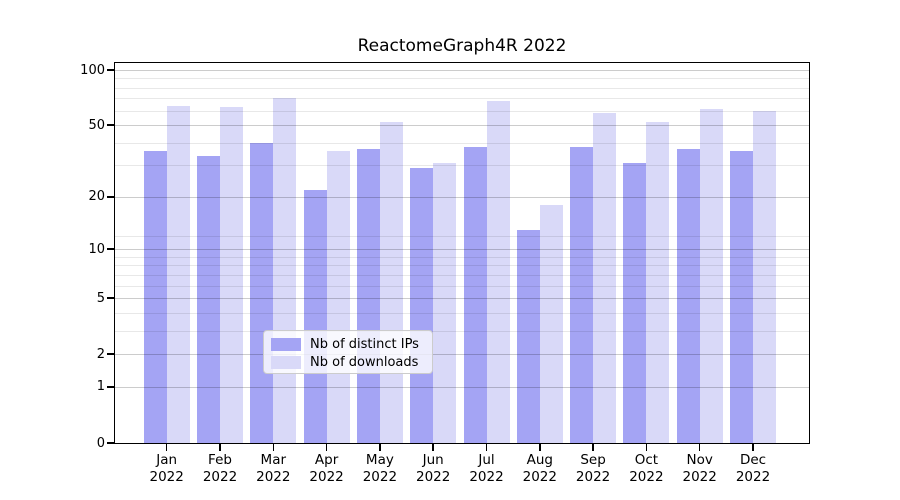 This screenshot has height=500, width=900. Describe the element at coordinates (100, 298) in the screenshot. I see `y-tick-label-5: 5` at that location.